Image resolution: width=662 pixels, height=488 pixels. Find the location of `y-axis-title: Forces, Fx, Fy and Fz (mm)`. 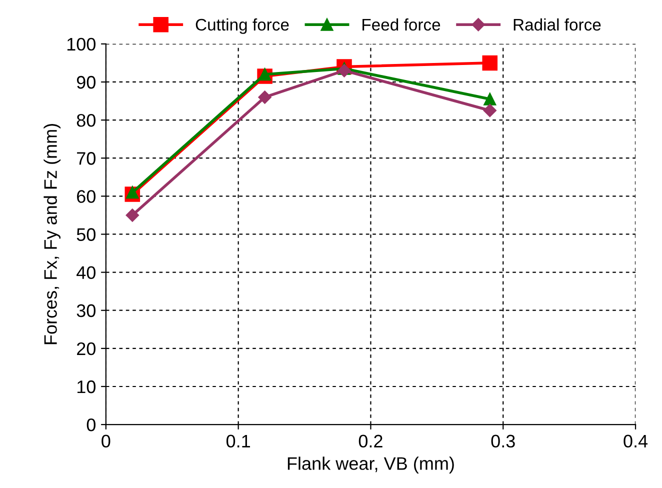

y-axis-title: Forces, Fx, Fy and Fz (mm) is located at coordinates (52, 234).